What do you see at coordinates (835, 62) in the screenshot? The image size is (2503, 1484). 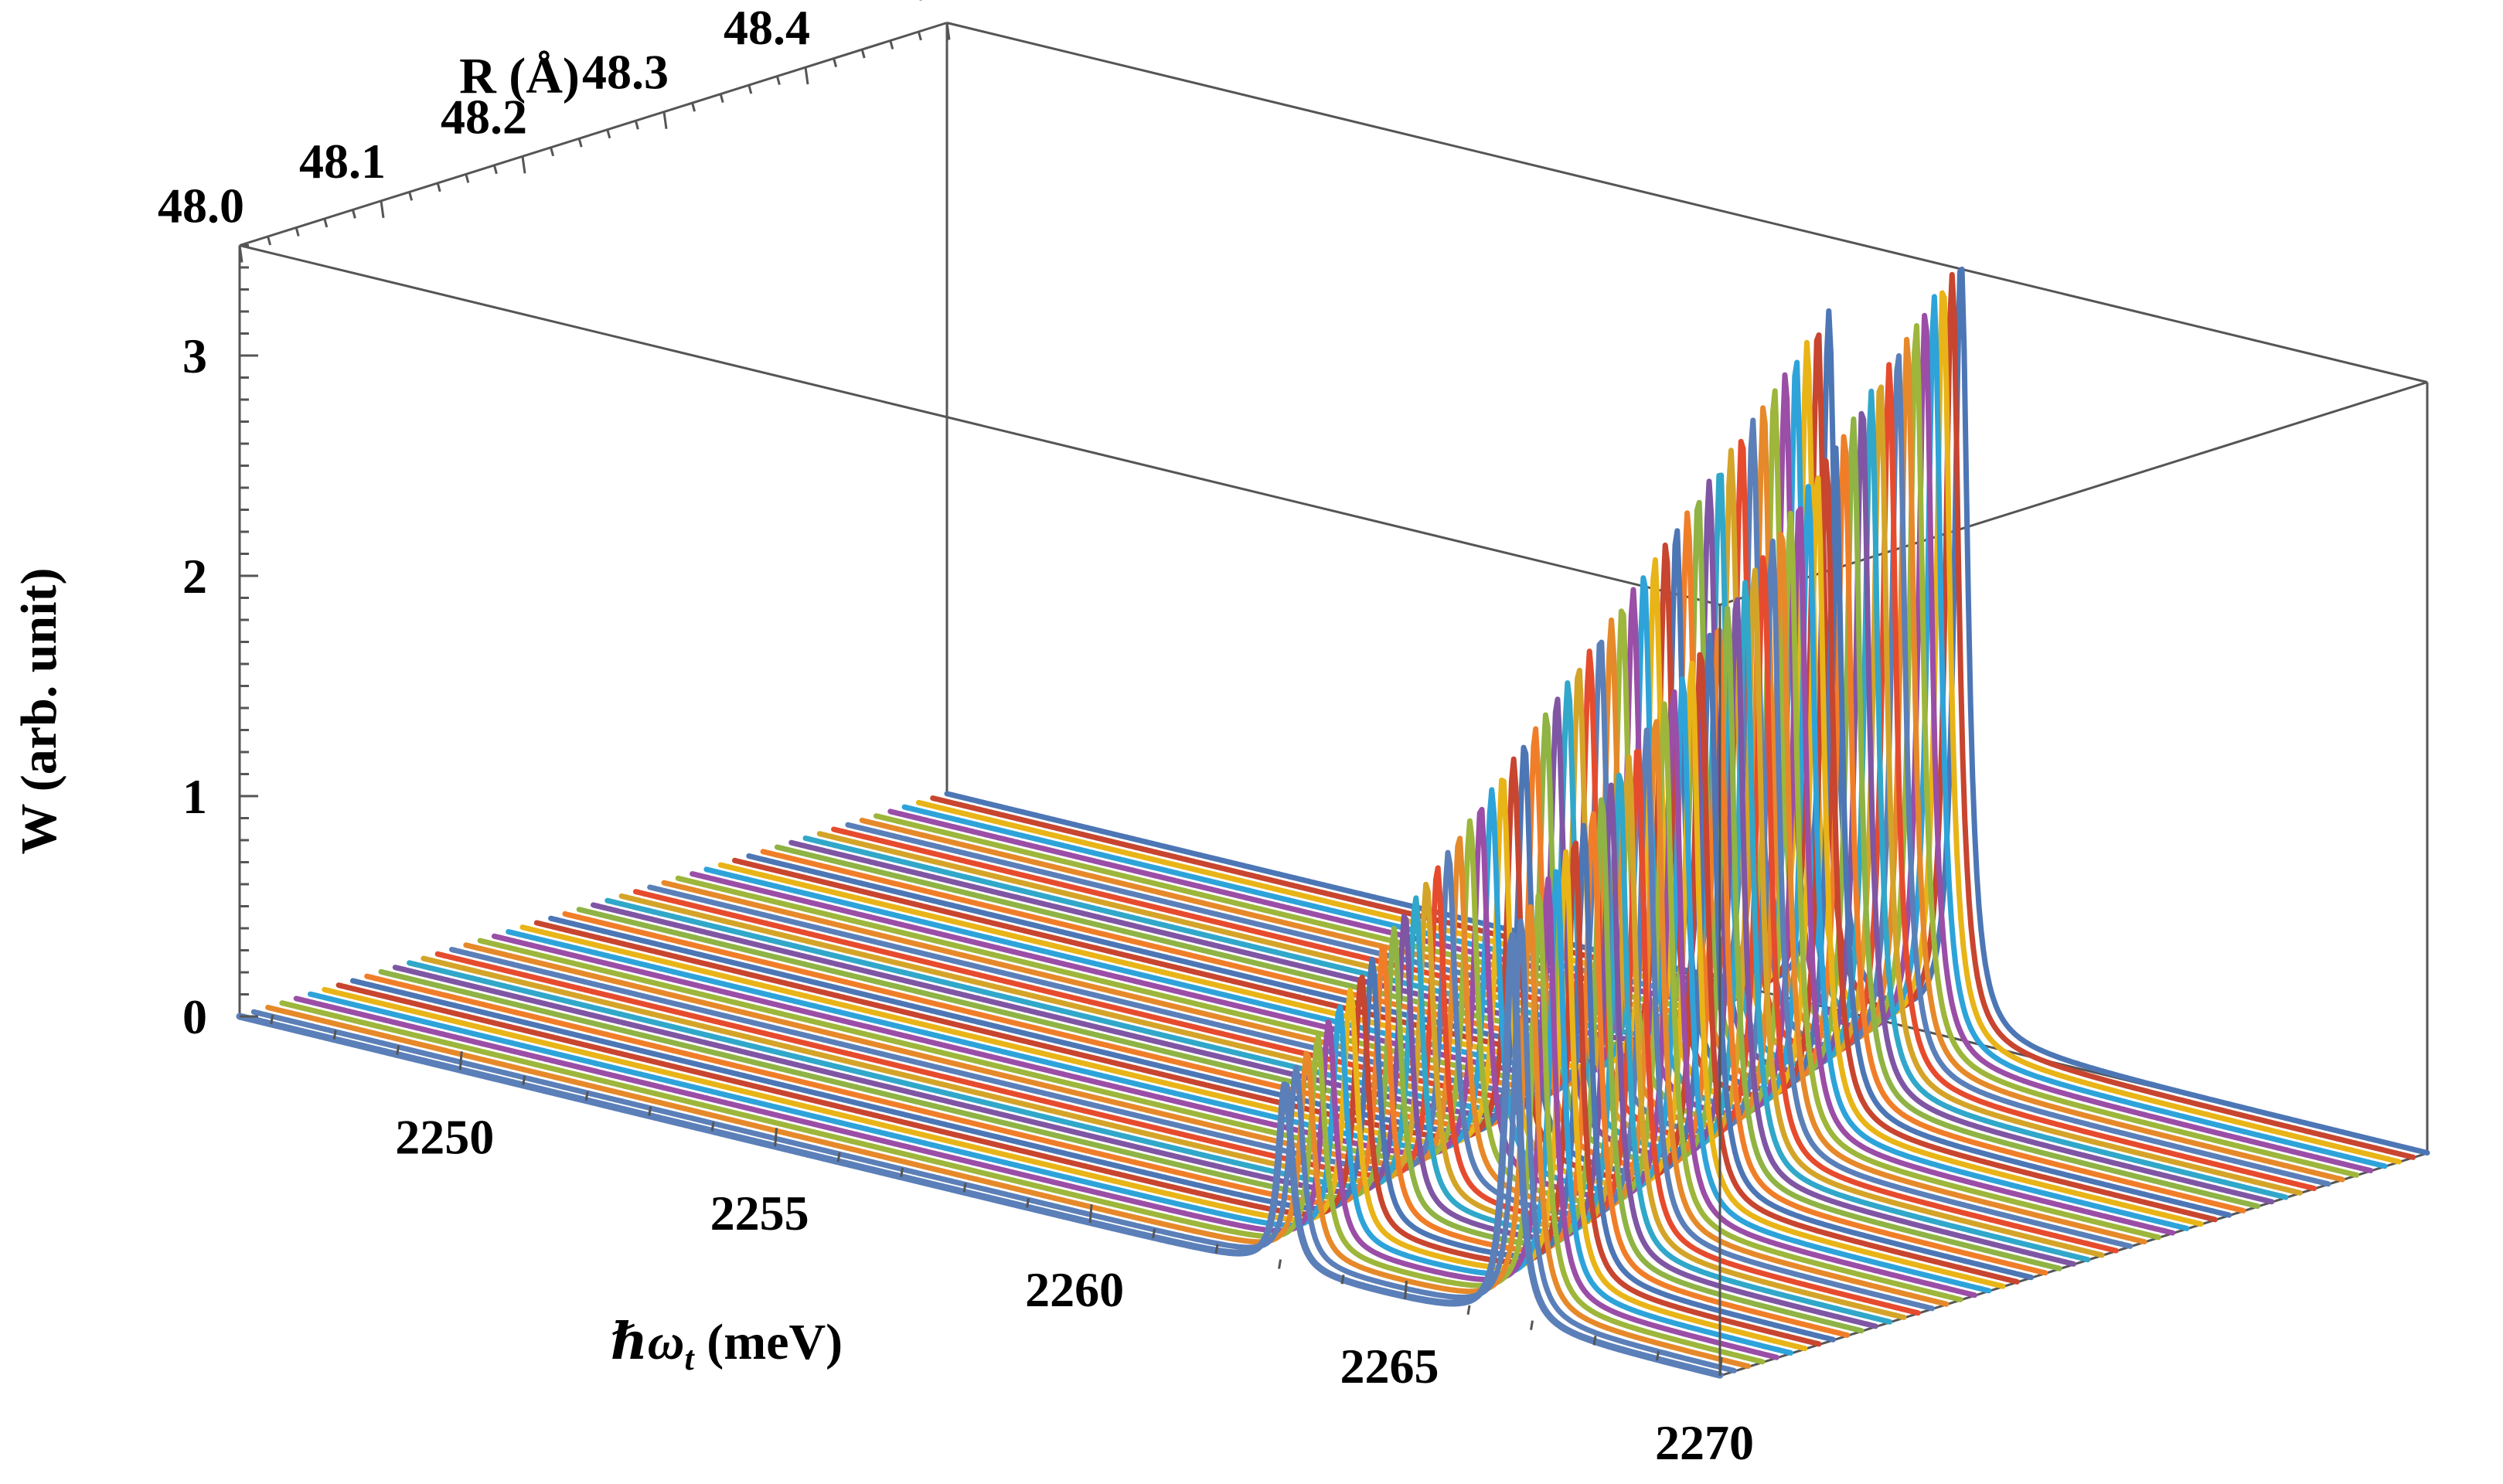 I see `y-tick-48.42` at bounding box center [835, 62].